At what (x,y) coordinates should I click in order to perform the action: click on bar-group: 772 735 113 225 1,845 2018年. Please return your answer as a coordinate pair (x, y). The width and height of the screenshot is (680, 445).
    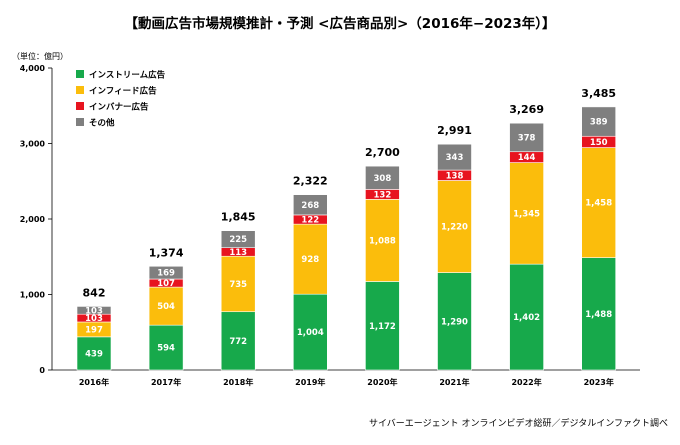
    Looking at the image, I should click on (238, 299).